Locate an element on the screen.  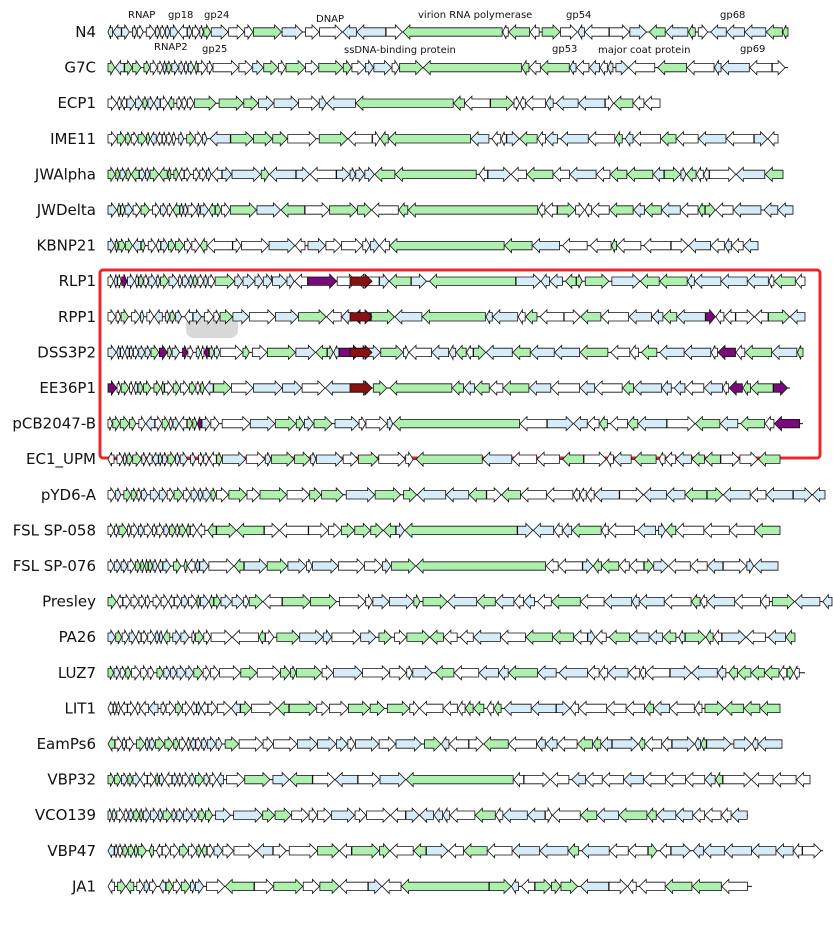
annotation-gp54: gp54 is located at coordinates (578, 15).